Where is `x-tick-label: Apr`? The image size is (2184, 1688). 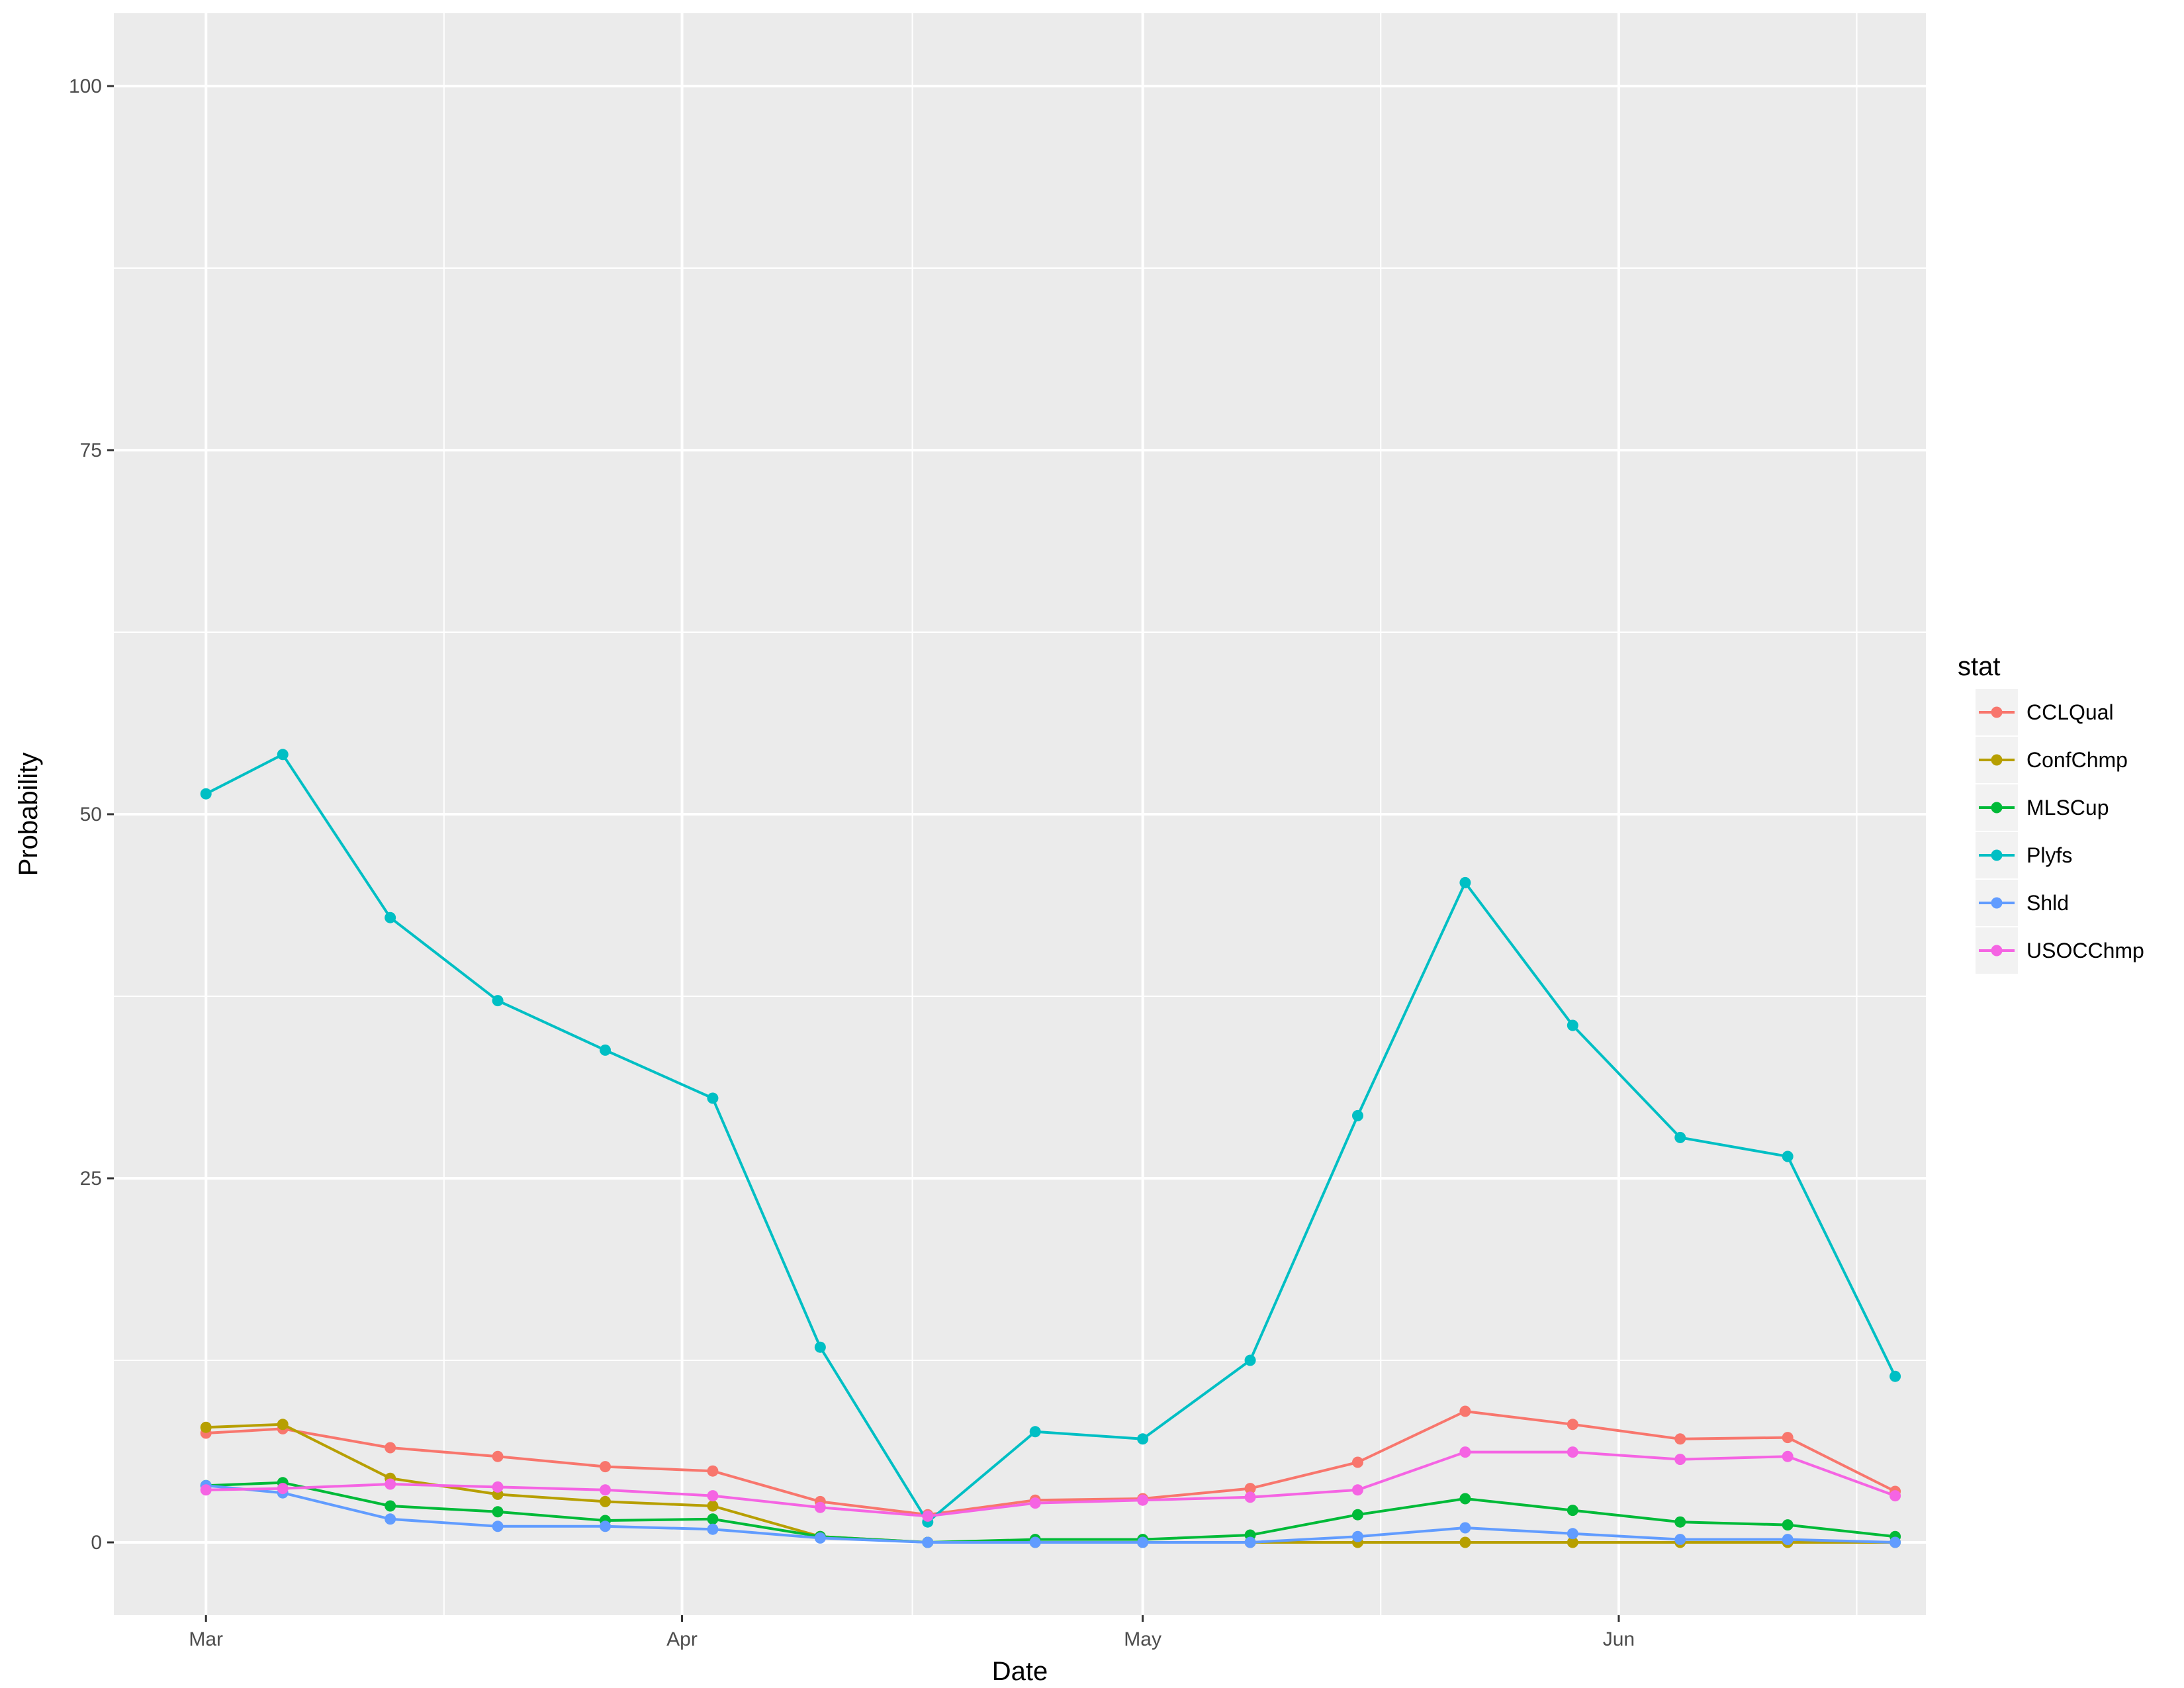 x-tick-label: Apr is located at coordinates (682, 1639).